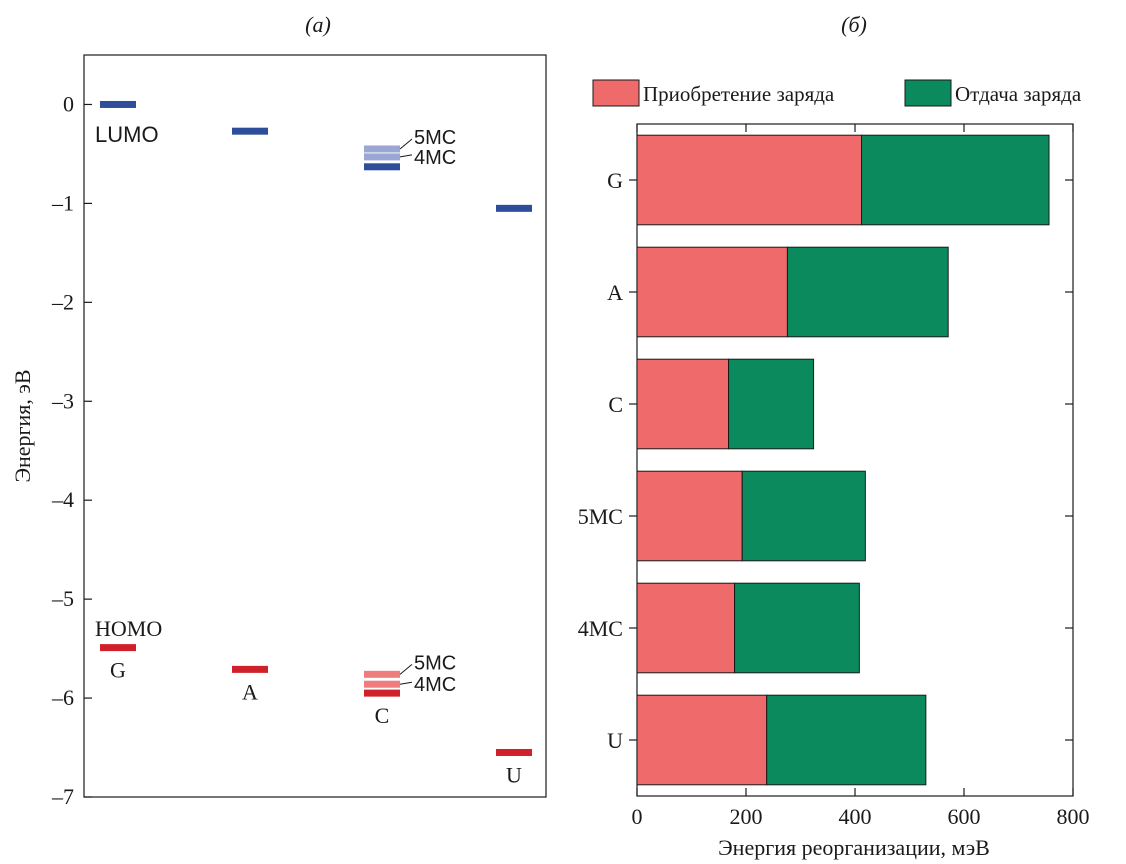 This screenshot has height=864, width=1126. I want to click on lumo-level-c-5mc, so click(382, 149).